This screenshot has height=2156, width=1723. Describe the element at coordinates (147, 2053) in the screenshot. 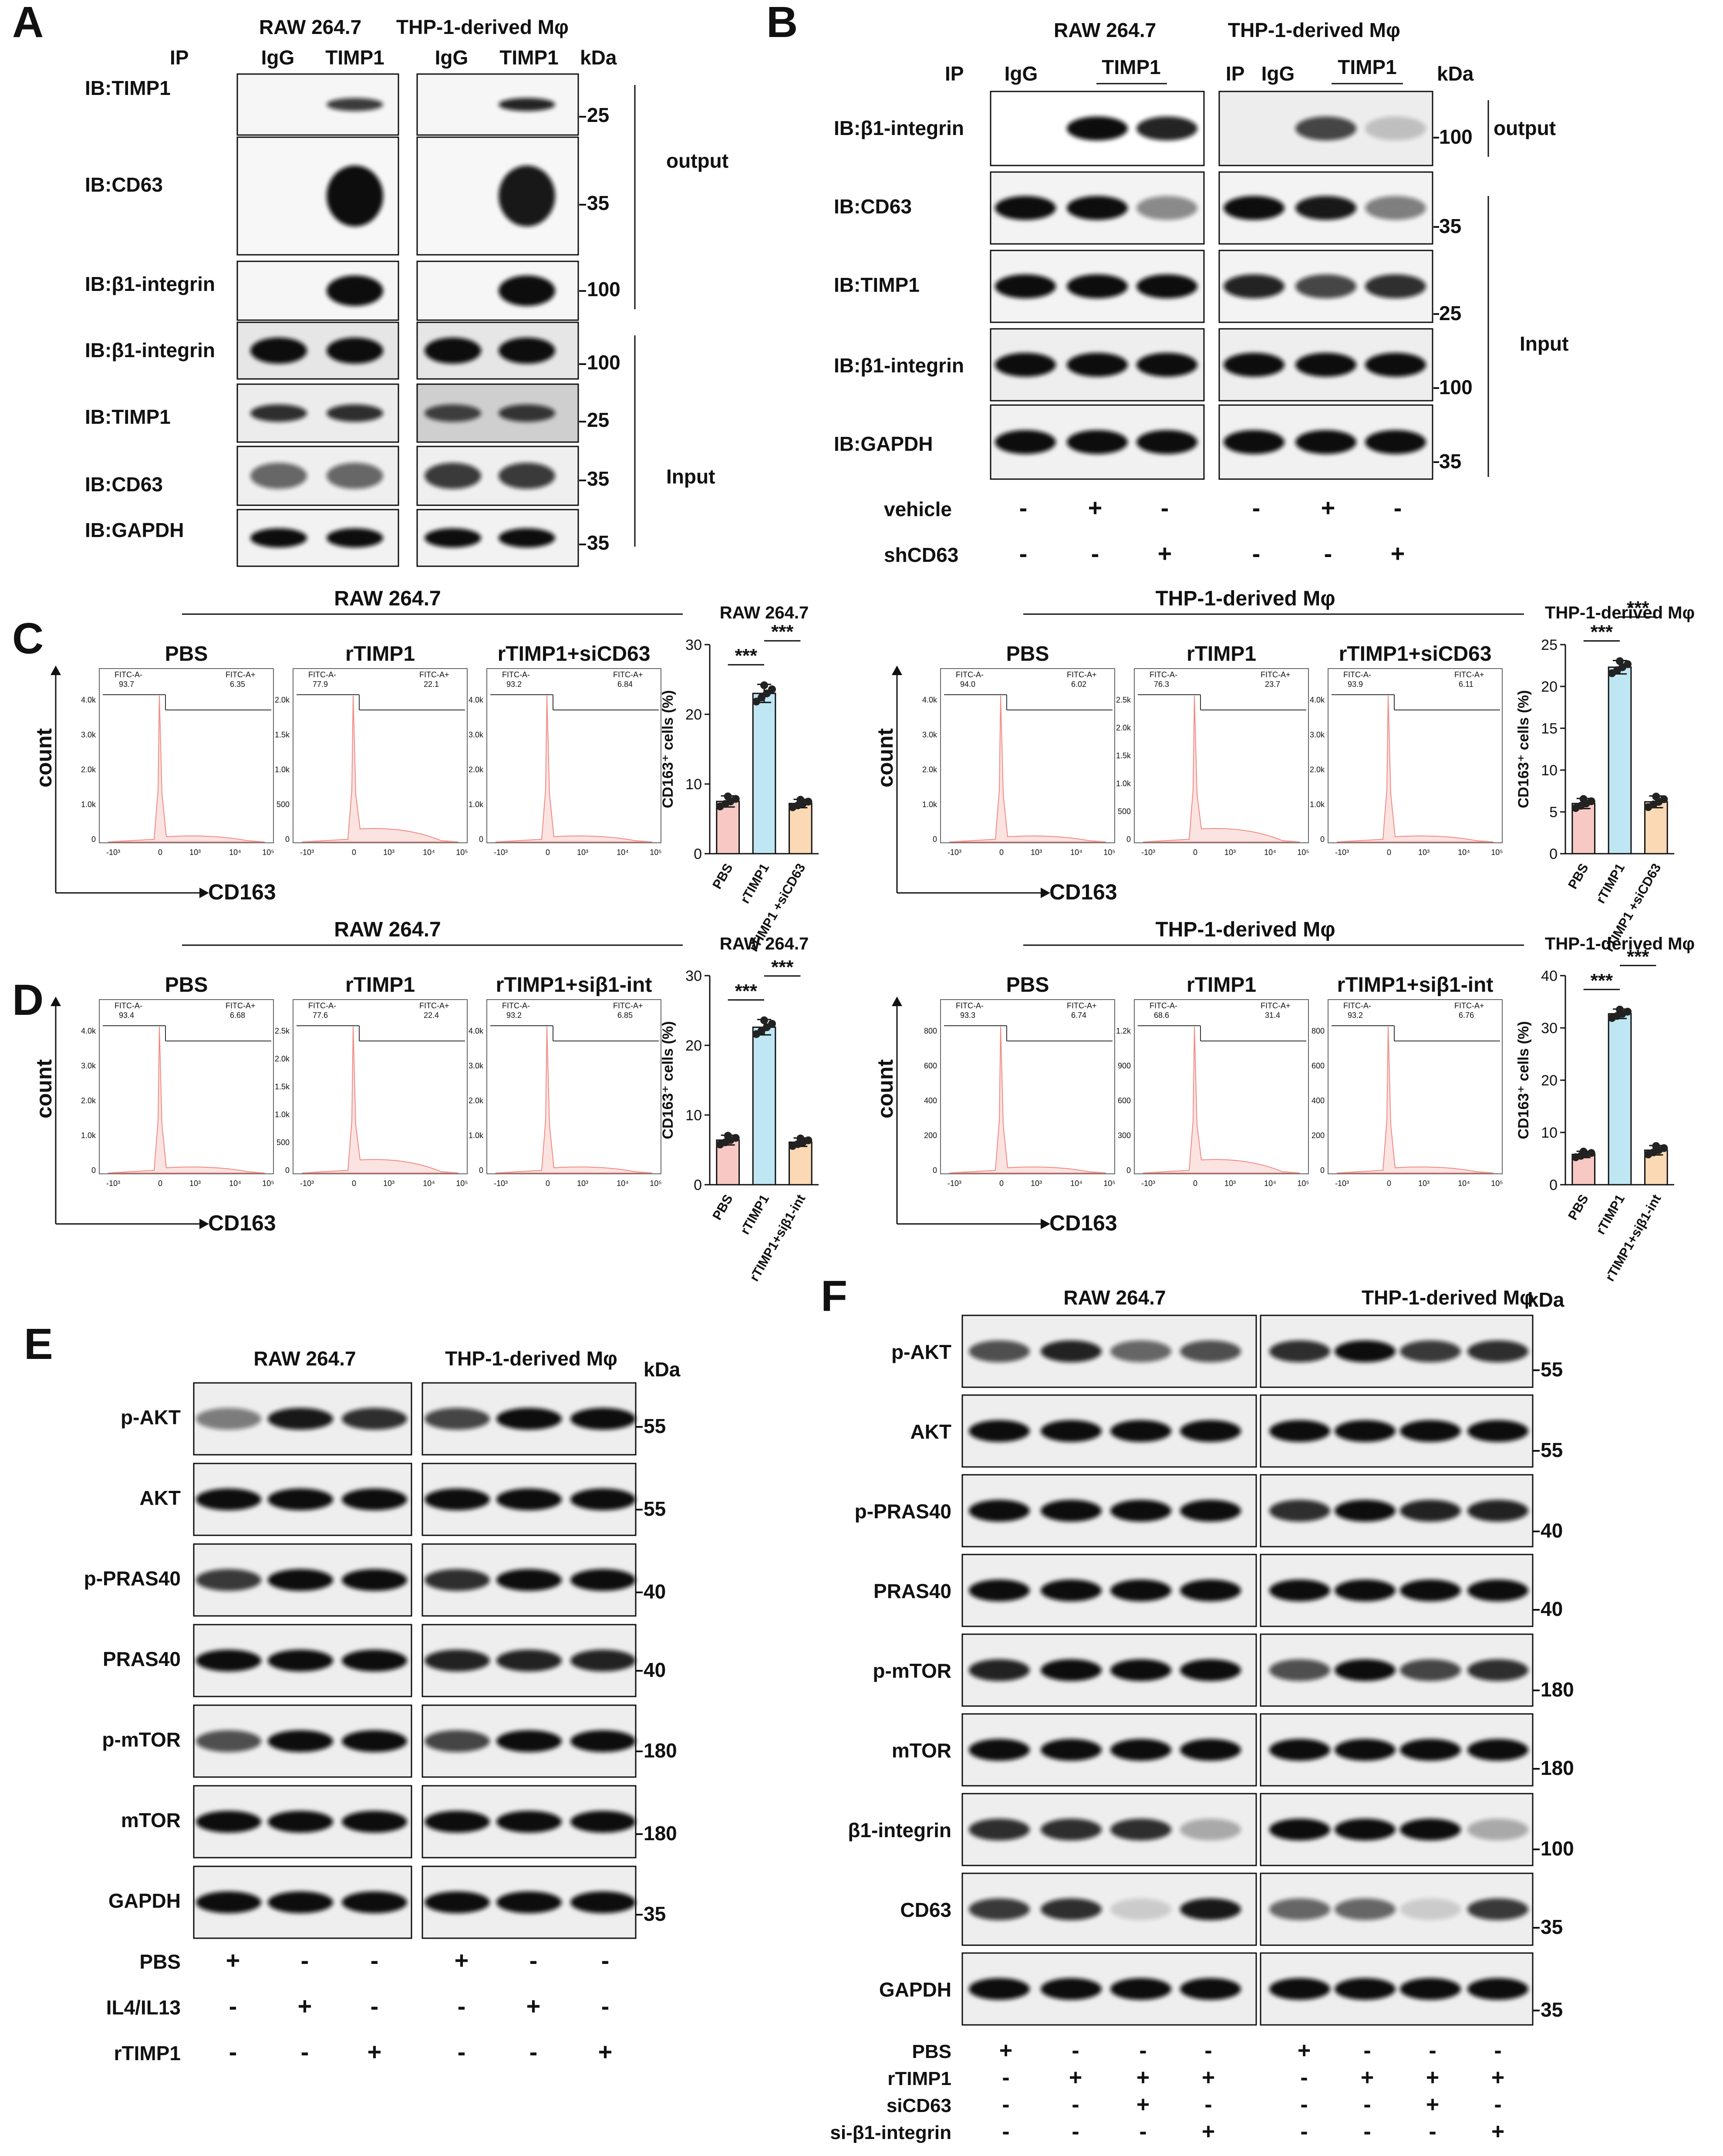

I see `treatment-label: rTIMP1` at that location.